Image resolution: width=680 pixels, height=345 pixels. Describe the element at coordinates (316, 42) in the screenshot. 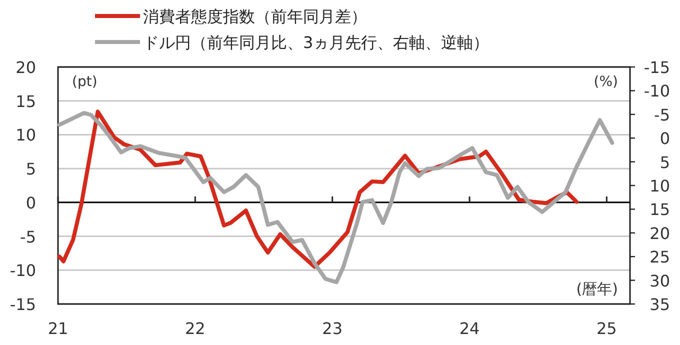

I see `legend-label: ドル円（前年同月比、3ヵ月先行、右軸、逆軸）` at that location.